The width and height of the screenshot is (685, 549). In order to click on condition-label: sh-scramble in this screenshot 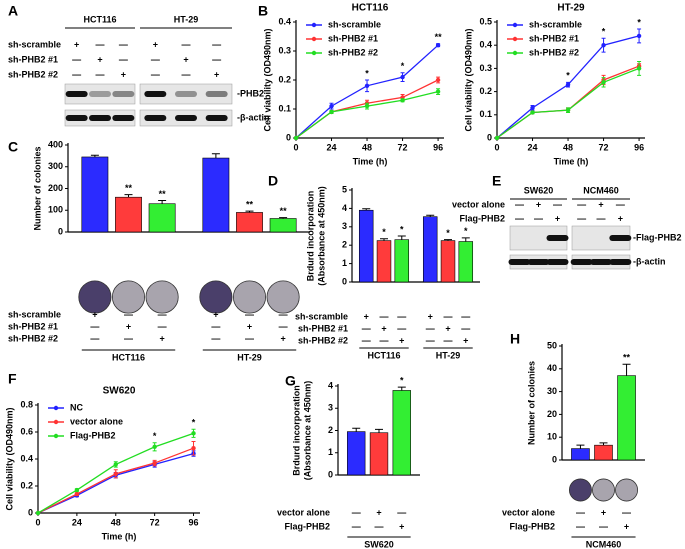, I will do `click(34, 314)`.